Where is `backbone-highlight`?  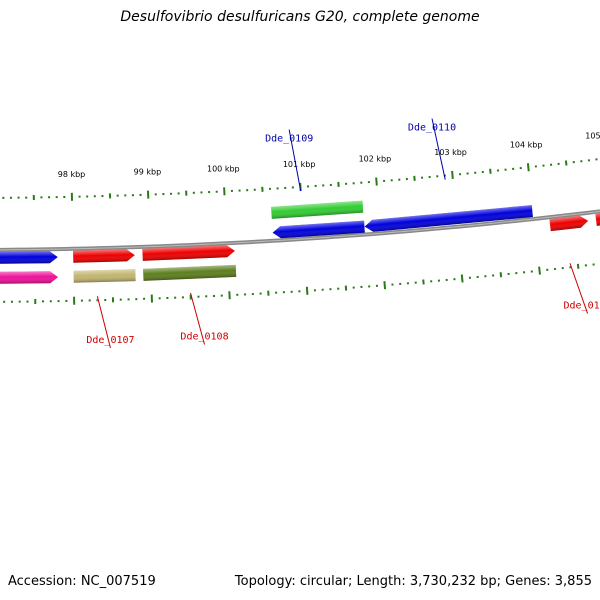 backbone-highlight is located at coordinates (300, 230).